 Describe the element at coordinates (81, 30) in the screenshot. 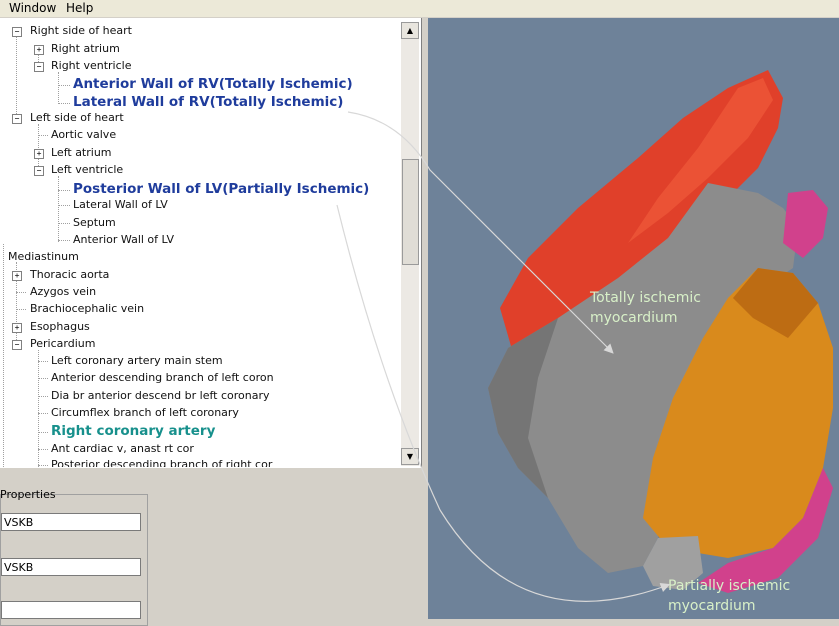

I see `tree-item-right-side-heart: Right side of heart` at that location.